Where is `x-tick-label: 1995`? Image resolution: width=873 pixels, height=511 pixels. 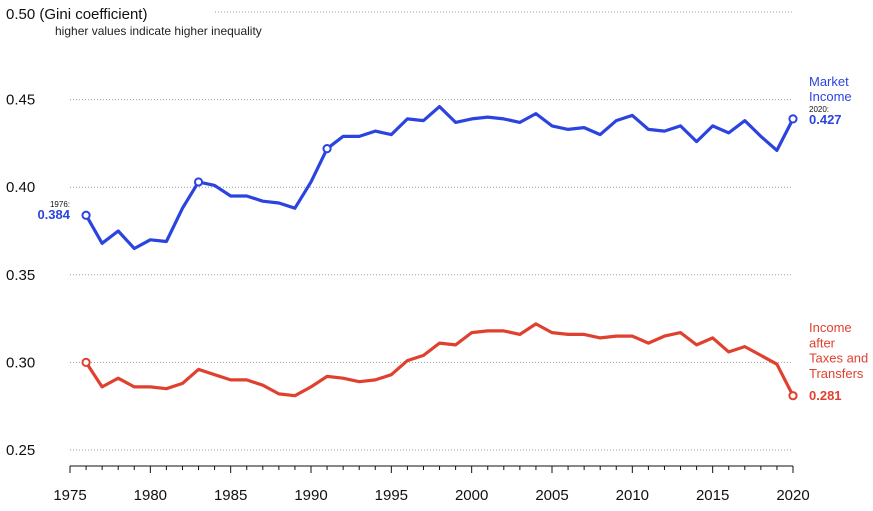
x-tick-label: 1995 is located at coordinates (391, 495).